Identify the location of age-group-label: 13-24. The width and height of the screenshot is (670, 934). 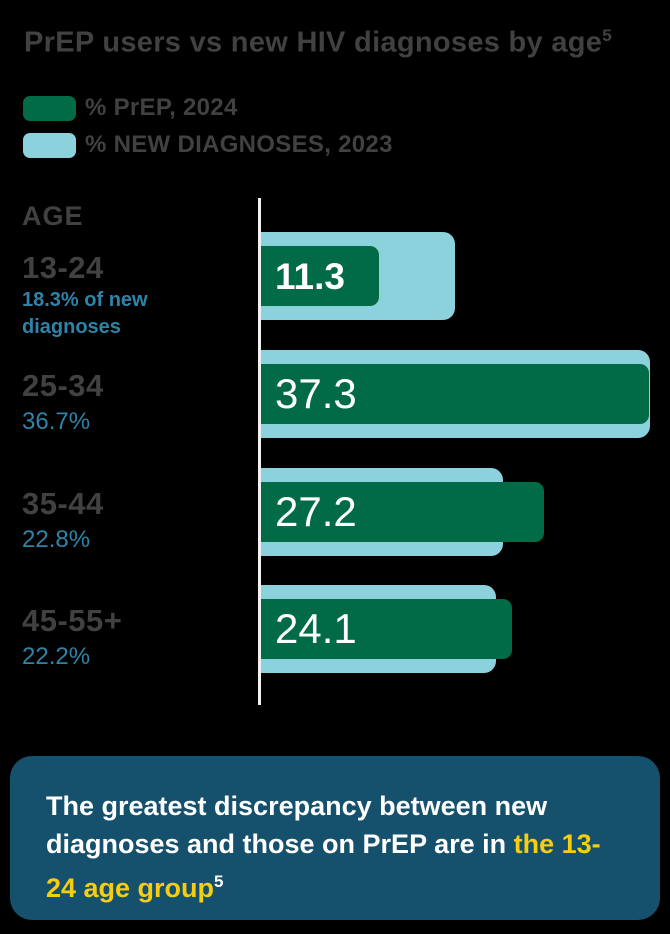
(63, 267).